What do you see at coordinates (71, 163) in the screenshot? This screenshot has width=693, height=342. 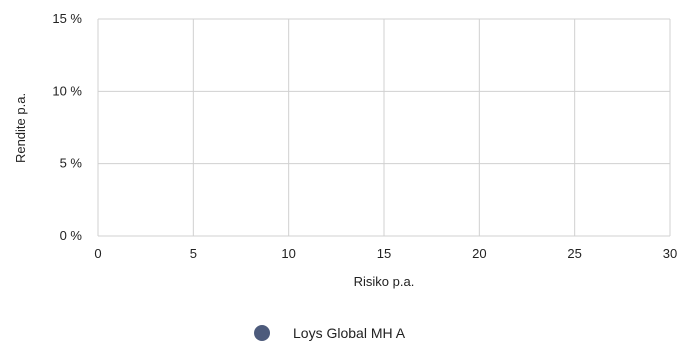 I see `y-tick-label-5: 5 %` at bounding box center [71, 163].